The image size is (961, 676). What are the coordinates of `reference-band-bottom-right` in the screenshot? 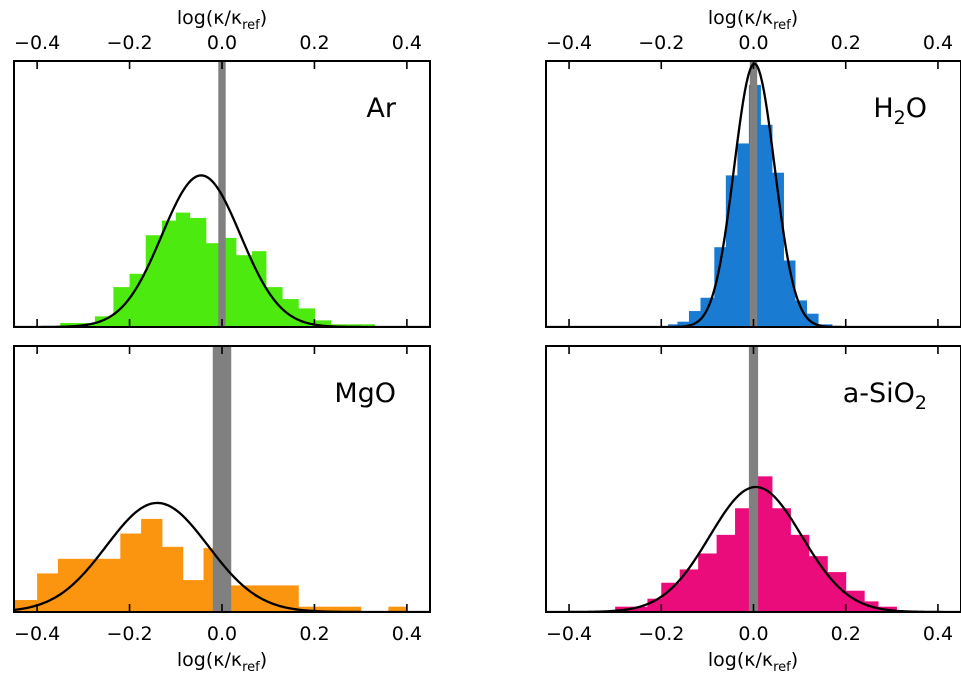 It's located at (753, 479).